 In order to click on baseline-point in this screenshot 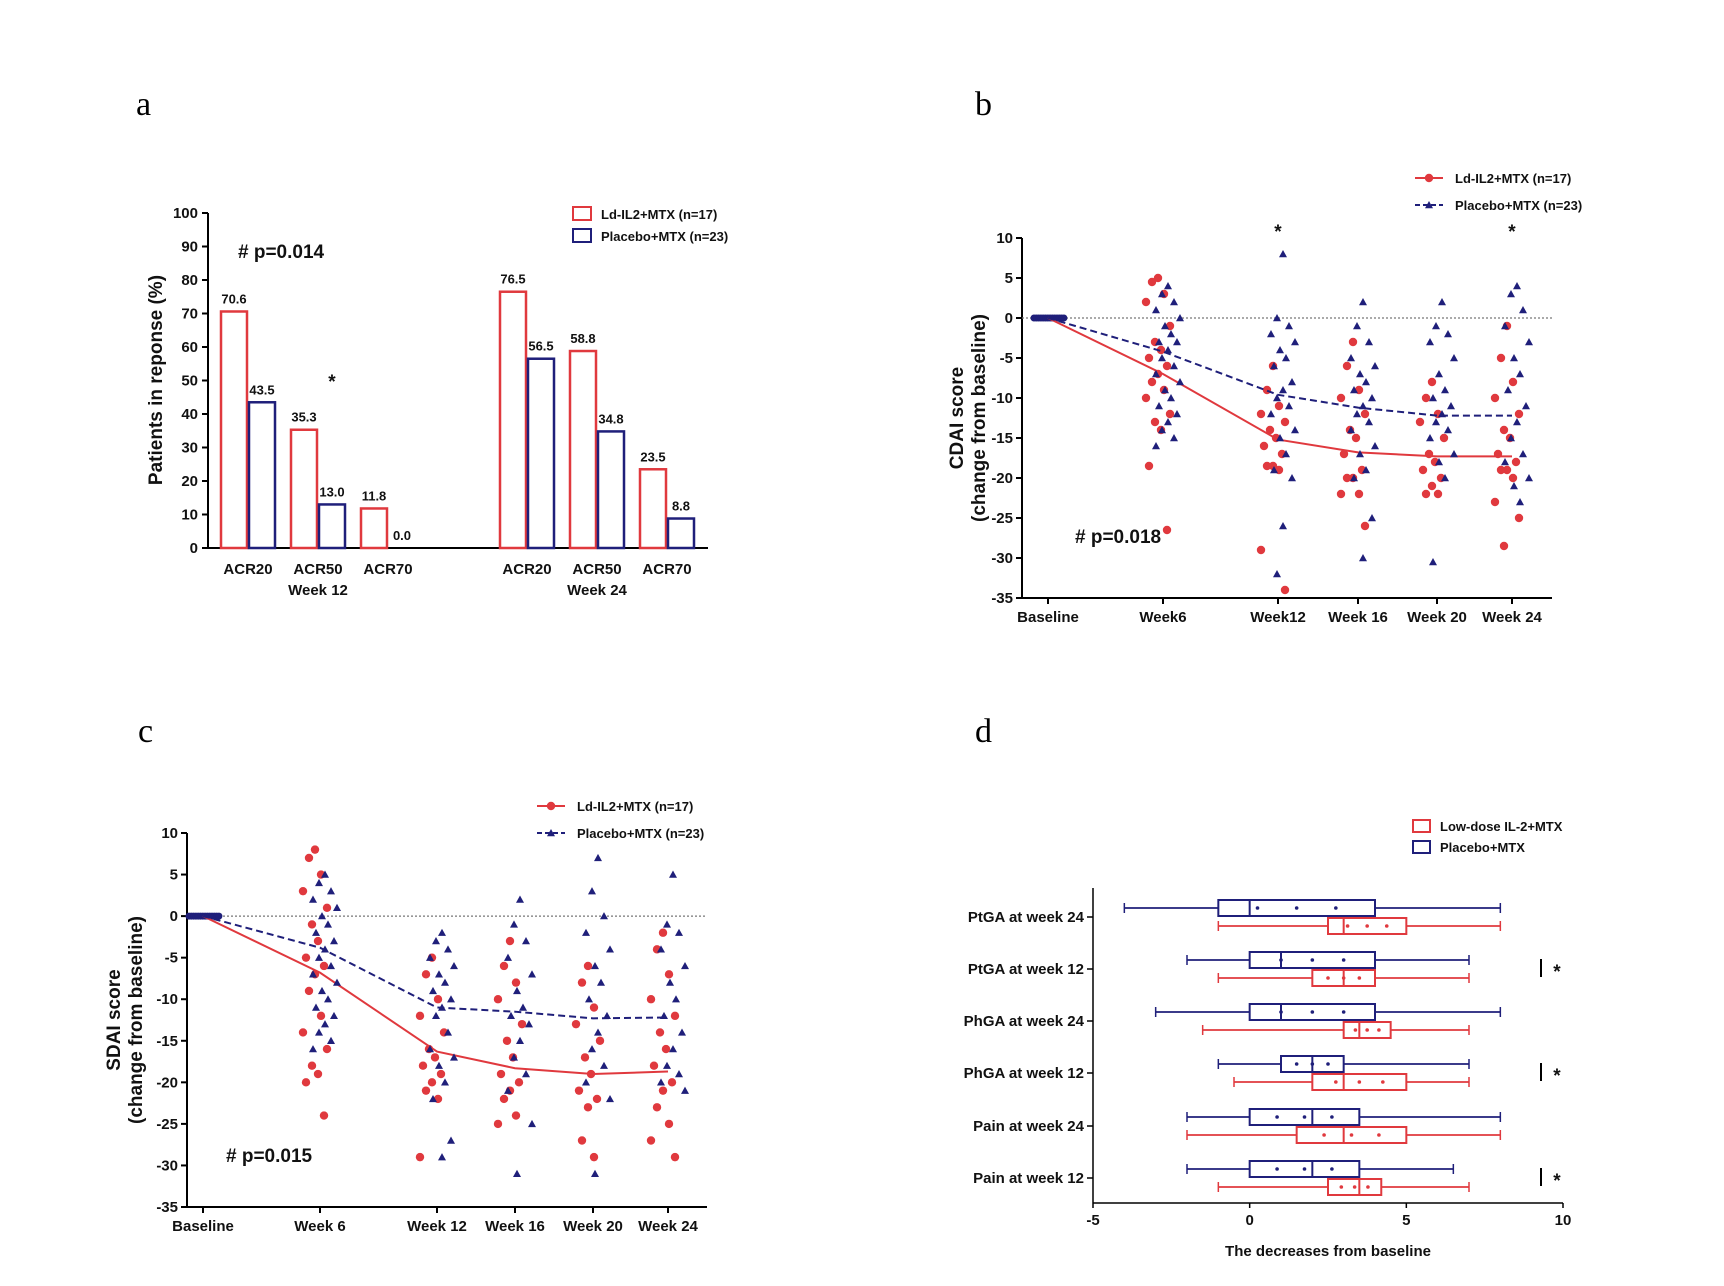, I will do `click(1064, 318)`.